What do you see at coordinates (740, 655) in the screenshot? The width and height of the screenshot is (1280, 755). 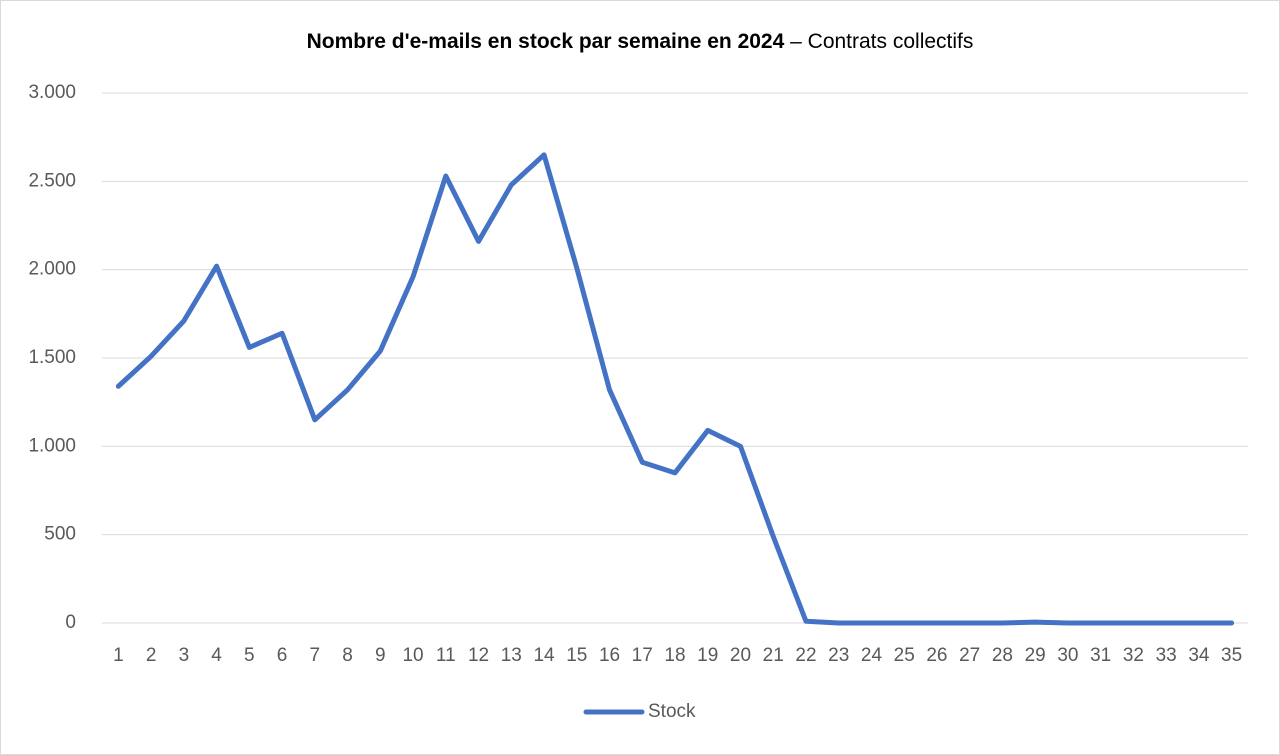 I see `x-tick-label: 20` at bounding box center [740, 655].